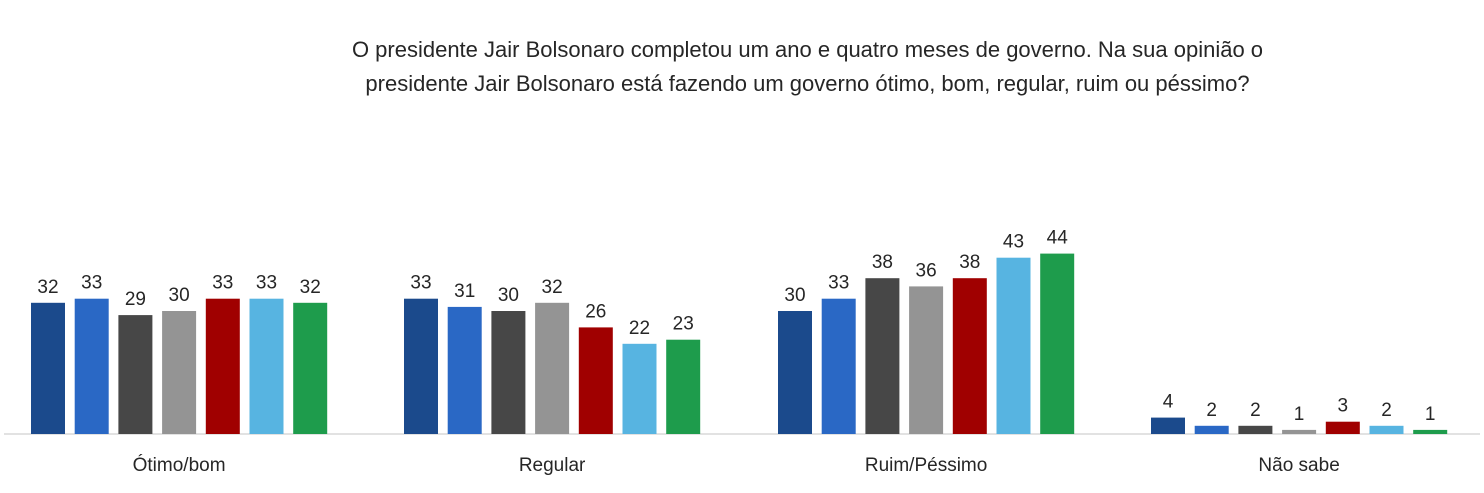  What do you see at coordinates (1343, 406) in the screenshot?
I see `data-label-3-4: 3` at bounding box center [1343, 406].